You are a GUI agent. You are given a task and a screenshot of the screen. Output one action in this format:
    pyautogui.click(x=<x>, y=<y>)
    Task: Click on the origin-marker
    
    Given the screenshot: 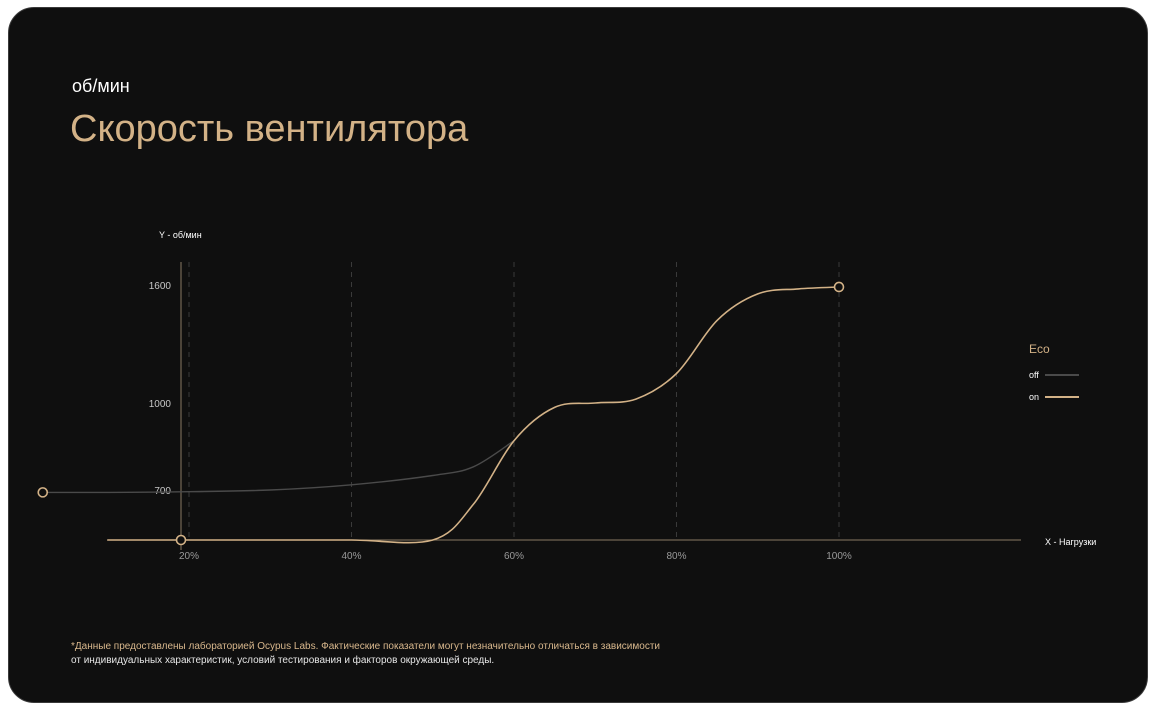 What is the action you would take?
    pyautogui.click(x=181, y=540)
    